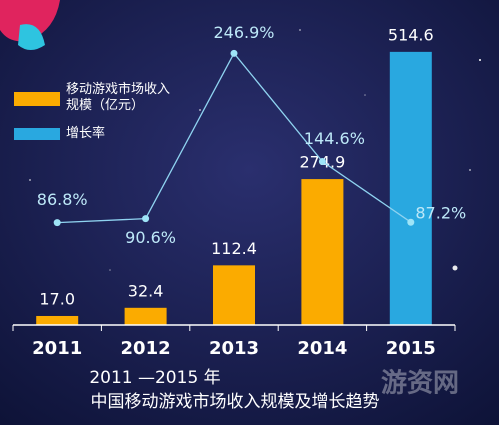 This screenshot has width=499, height=425. I want to click on x-tick-label: 2013, so click(234, 348).